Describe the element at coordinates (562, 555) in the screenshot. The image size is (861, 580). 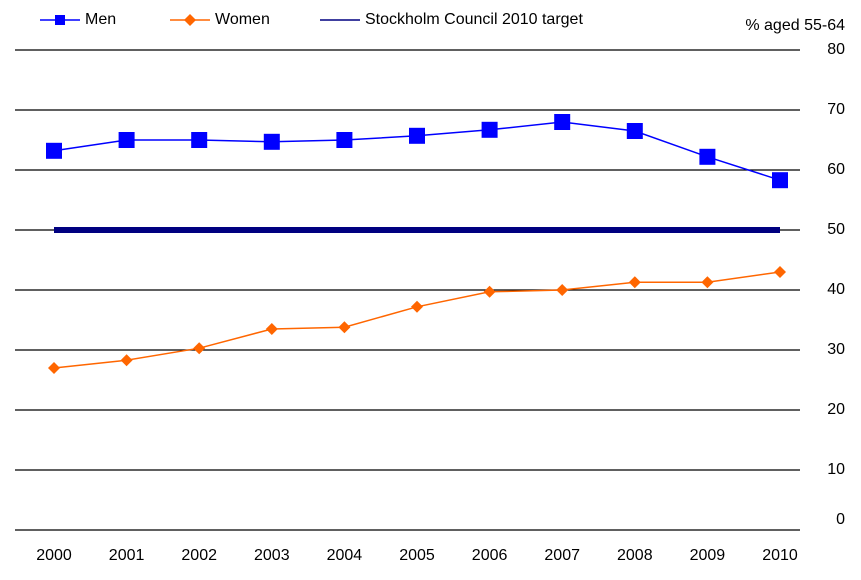
I see `x-tick-label: 2007` at that location.